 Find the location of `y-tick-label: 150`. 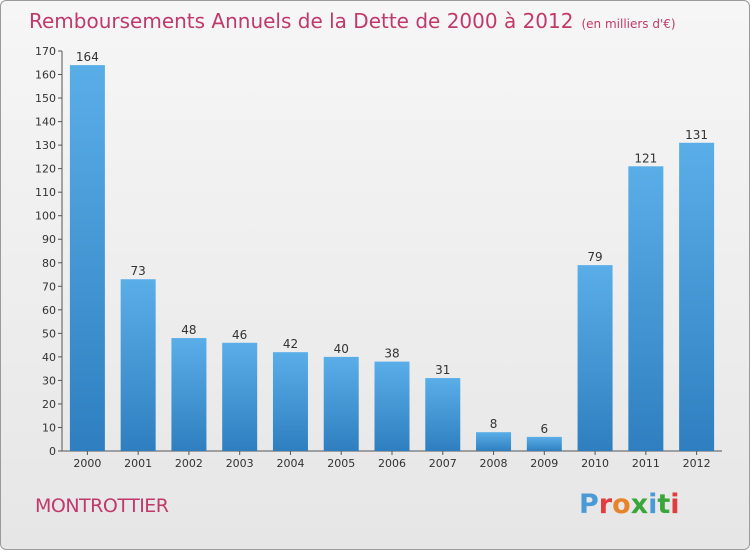

y-tick-label: 150 is located at coordinates (45, 98).